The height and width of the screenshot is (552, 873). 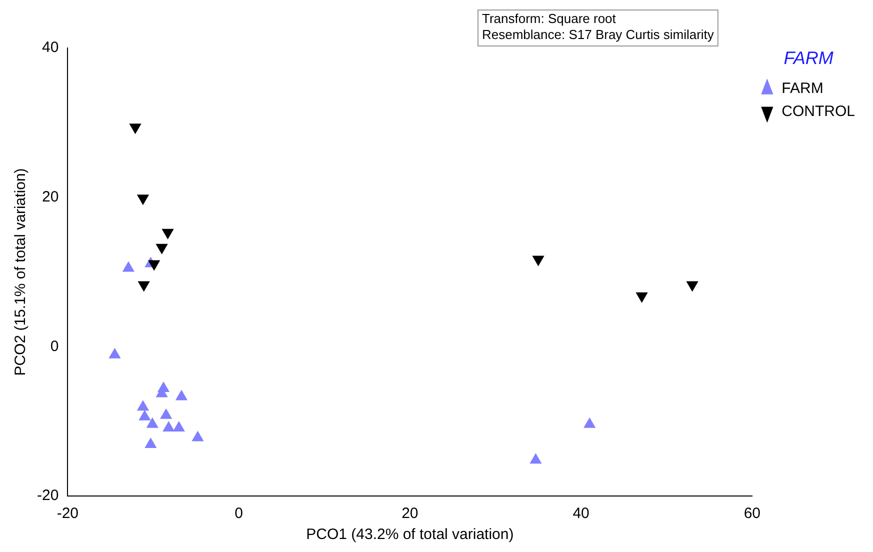 I want to click on x-axis-title: PCO1 (43.2% of total variation), so click(x=410, y=535).